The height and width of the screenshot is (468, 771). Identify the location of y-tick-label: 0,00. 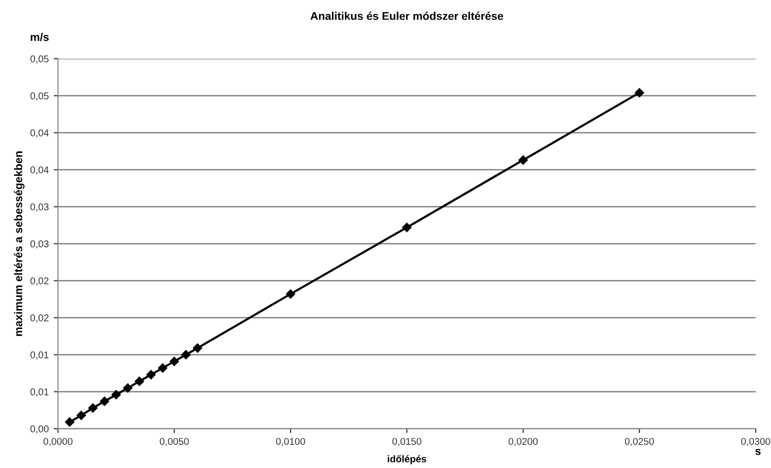
(39, 429).